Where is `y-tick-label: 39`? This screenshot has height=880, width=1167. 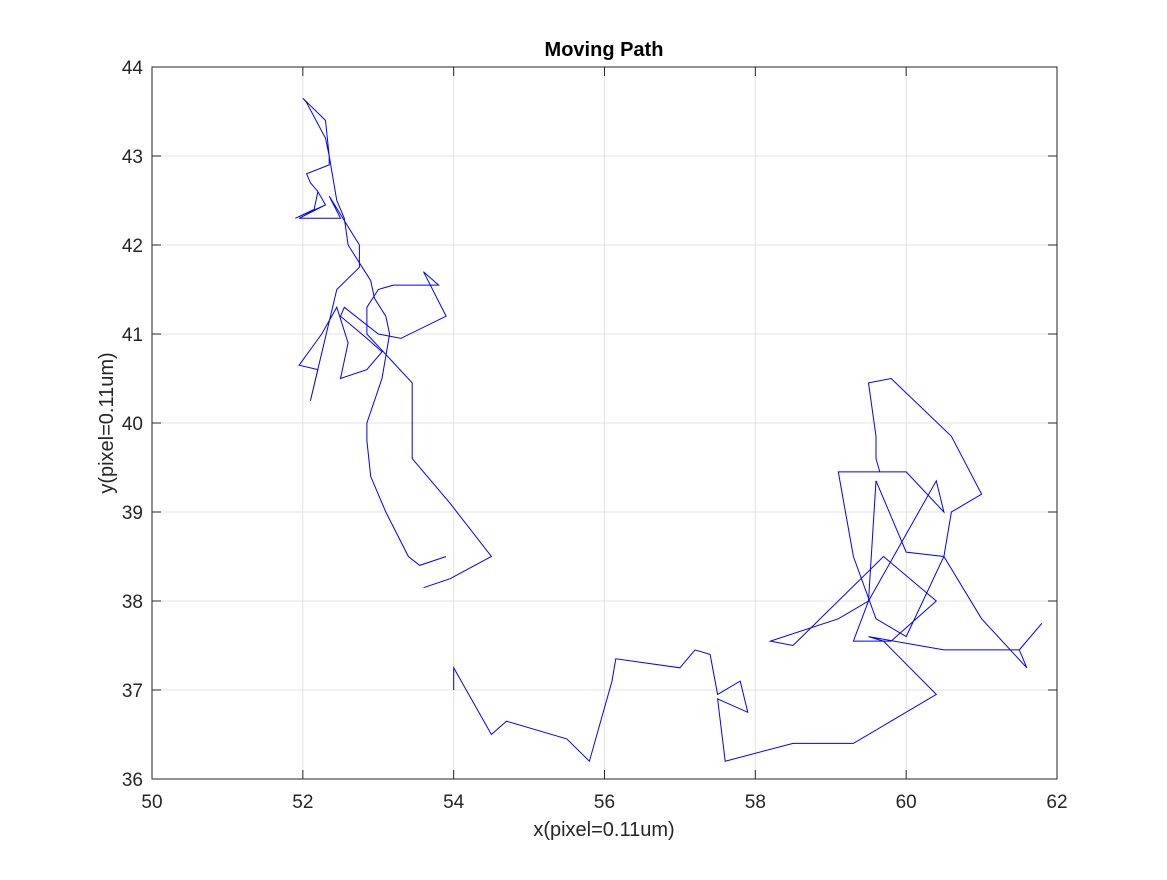 y-tick-label: 39 is located at coordinates (132, 513).